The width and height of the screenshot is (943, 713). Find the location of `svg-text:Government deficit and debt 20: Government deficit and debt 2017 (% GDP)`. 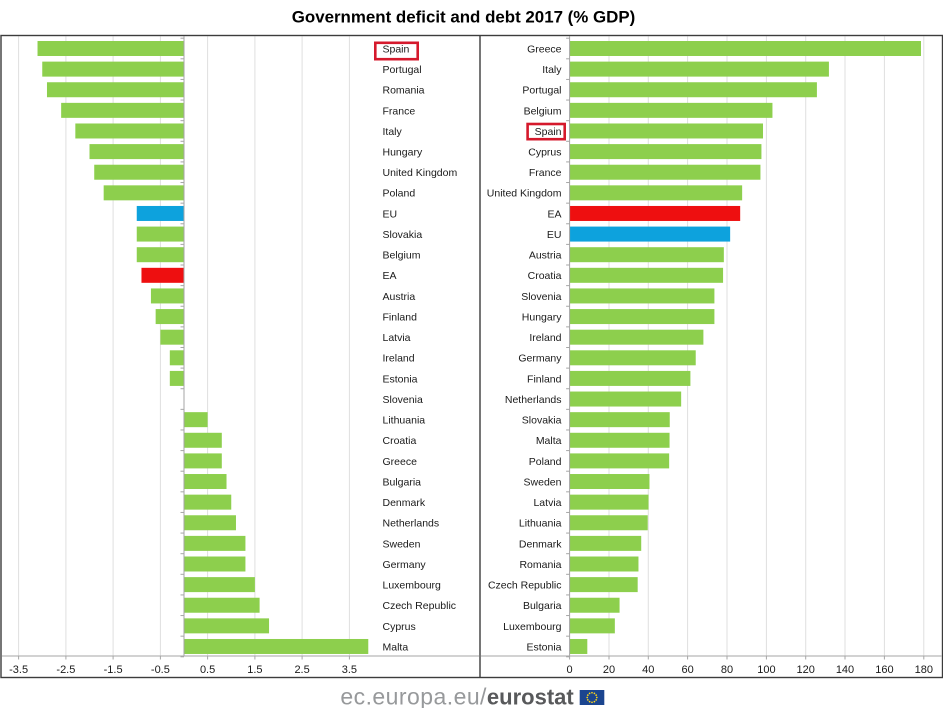

svg-text:Government deficit and debt 20: Government deficit and debt 2017 (% GDP) is located at coordinates (464, 17).